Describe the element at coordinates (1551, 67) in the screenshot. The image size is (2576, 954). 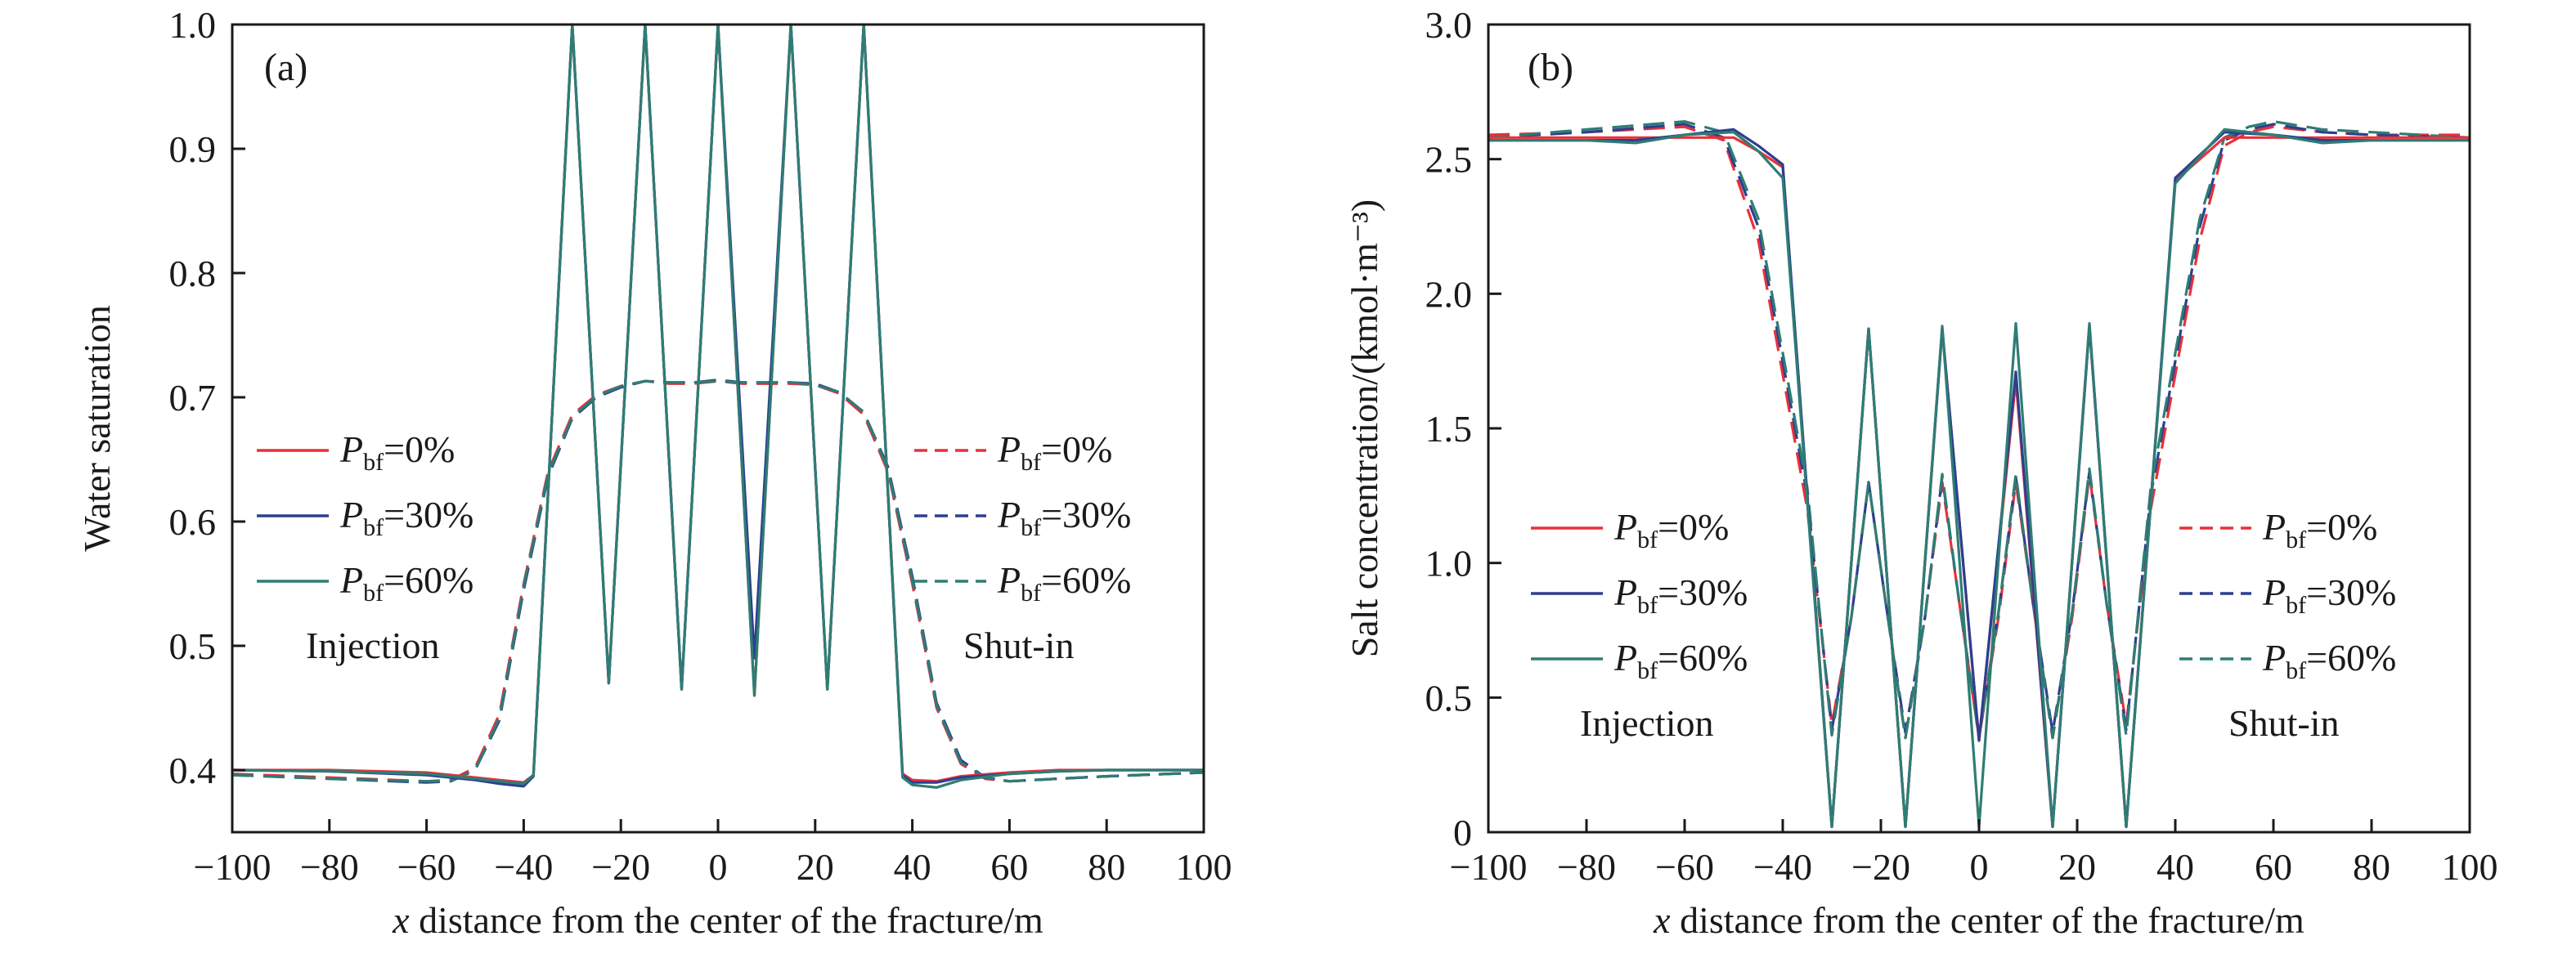
I see `panel-label: (b)` at that location.